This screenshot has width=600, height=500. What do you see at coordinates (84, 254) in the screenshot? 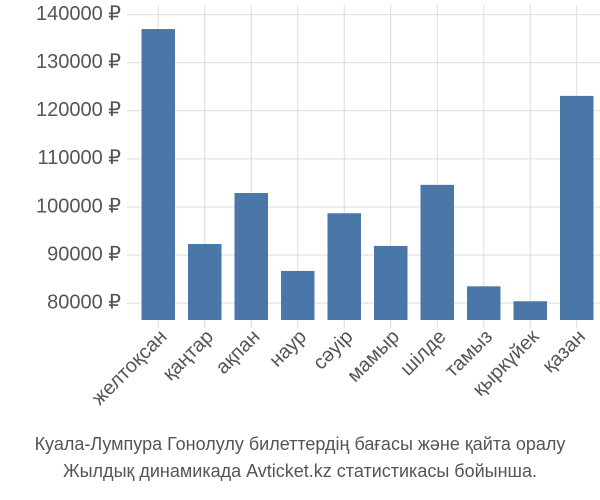
I see `y-tick-label: 90000 ₽` at bounding box center [84, 254].